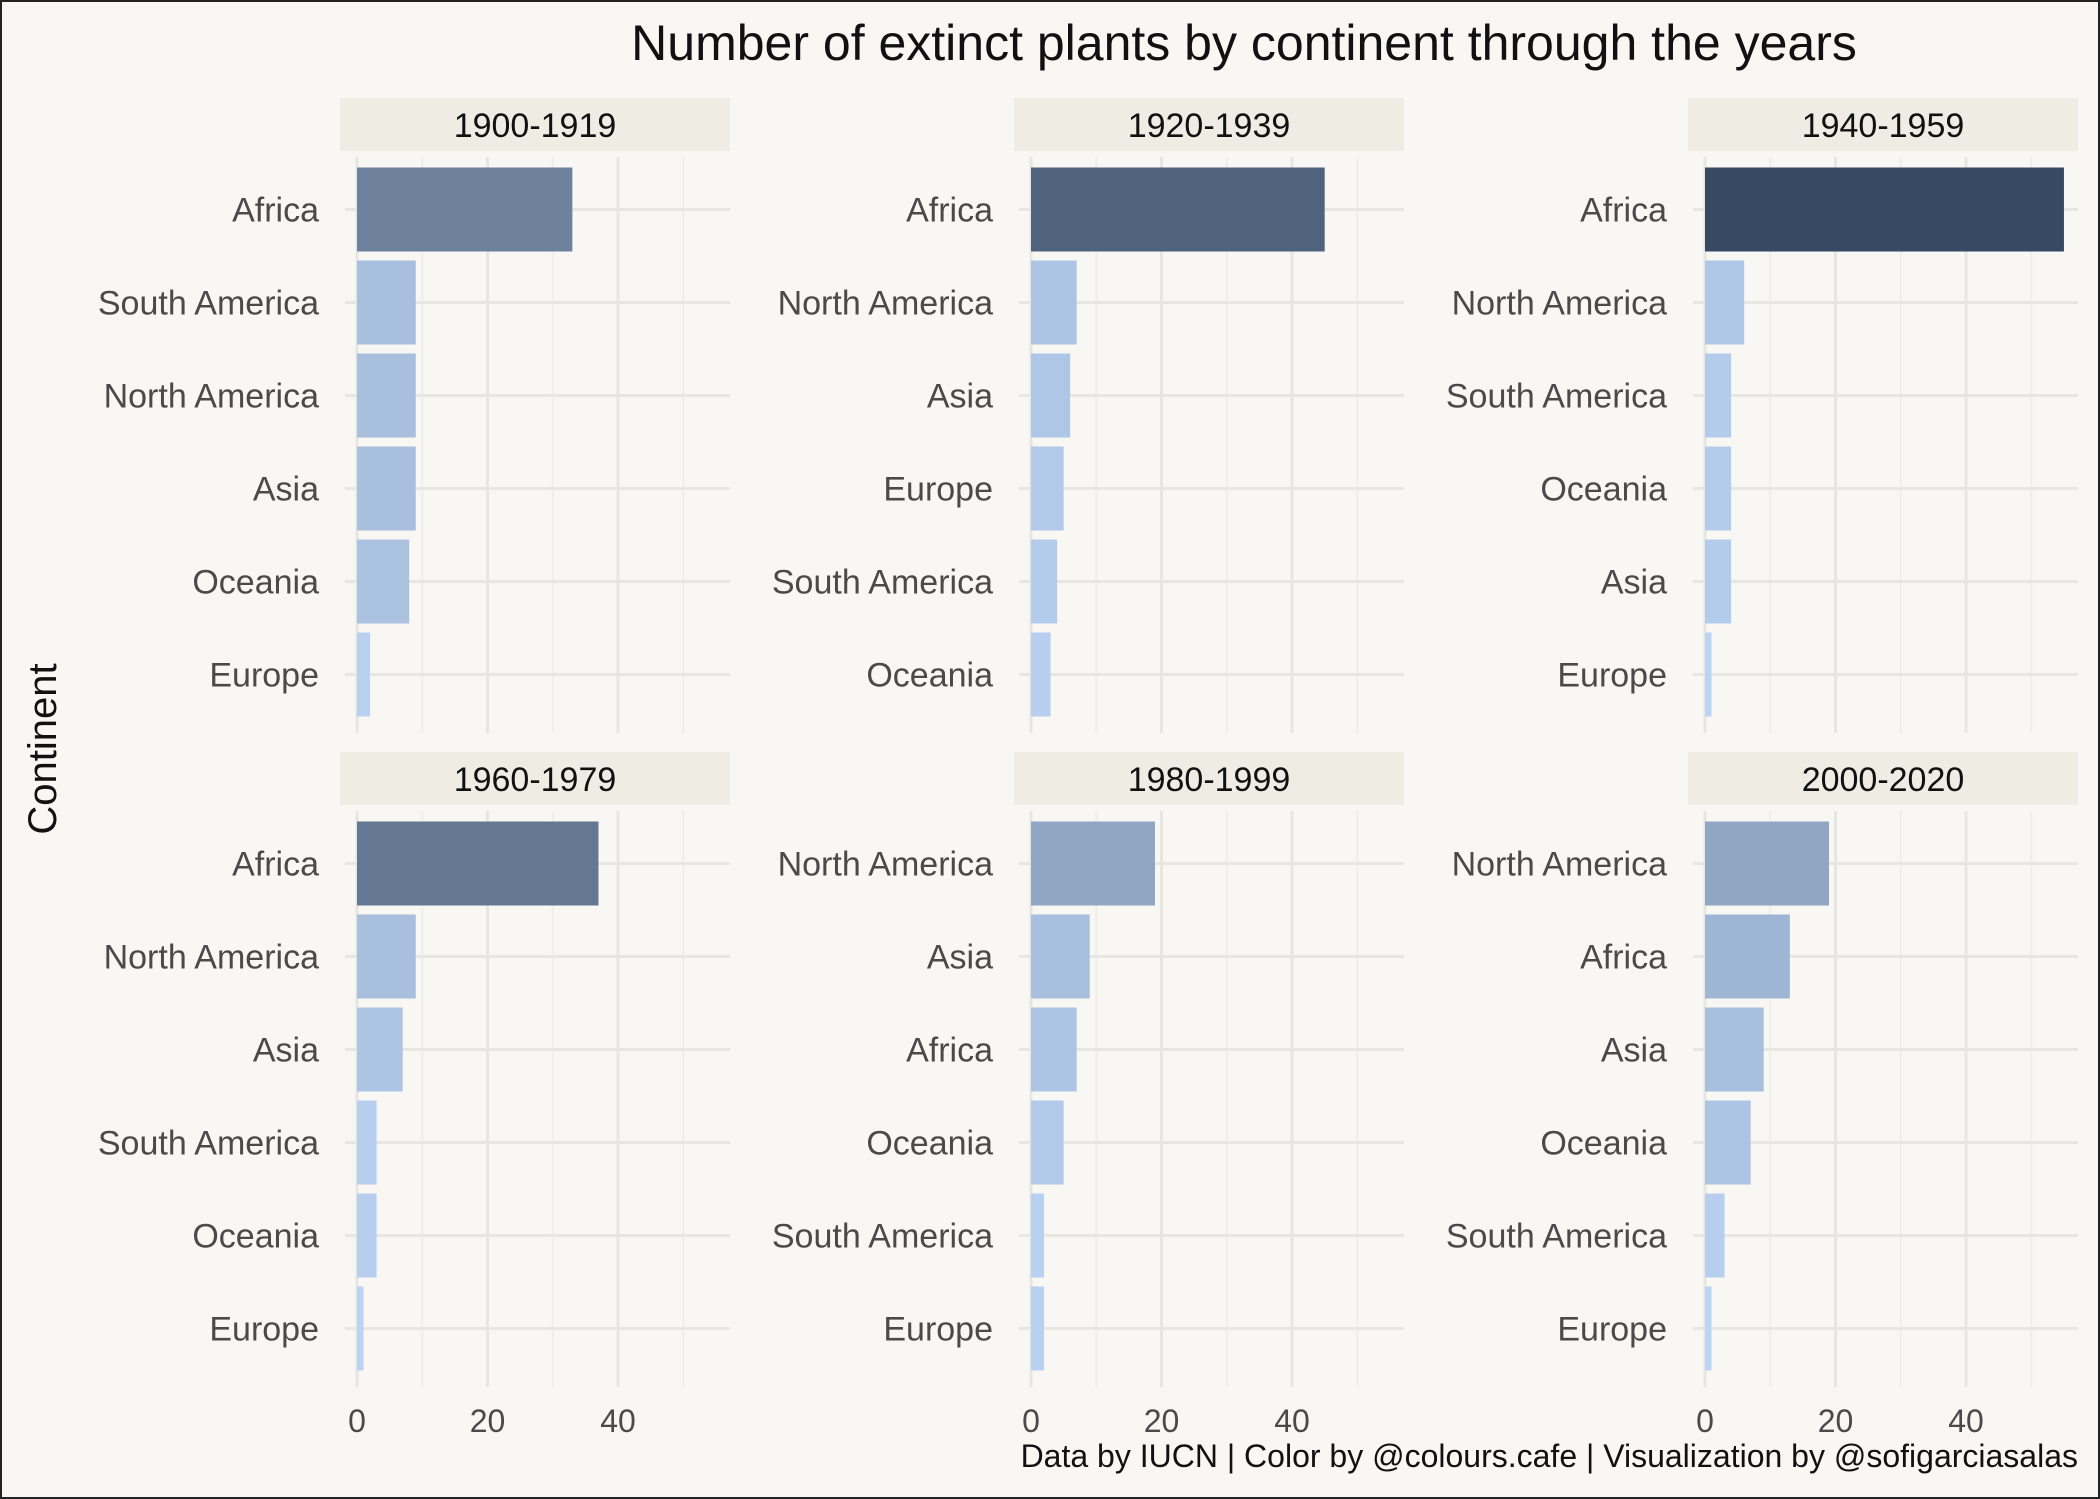 This screenshot has height=1499, width=2100. I want to click on facet-strip-label: 1940-1959, so click(1883, 126).